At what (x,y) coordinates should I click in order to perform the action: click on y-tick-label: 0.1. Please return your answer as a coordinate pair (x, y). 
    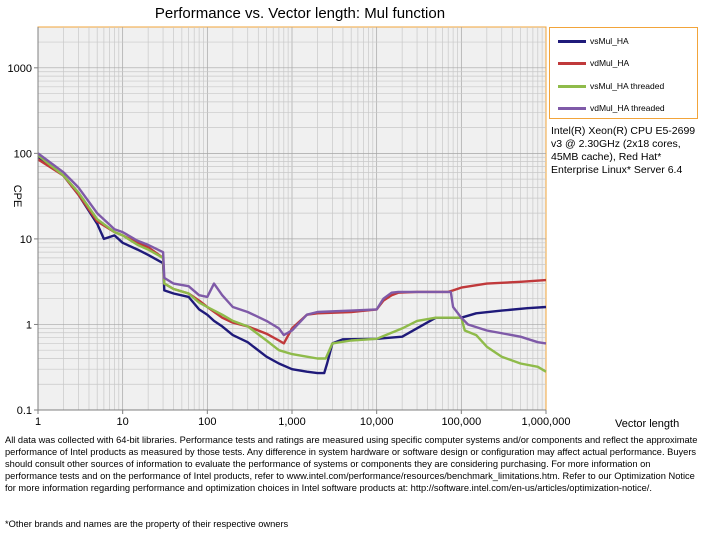
    Looking at the image, I should click on (24, 411).